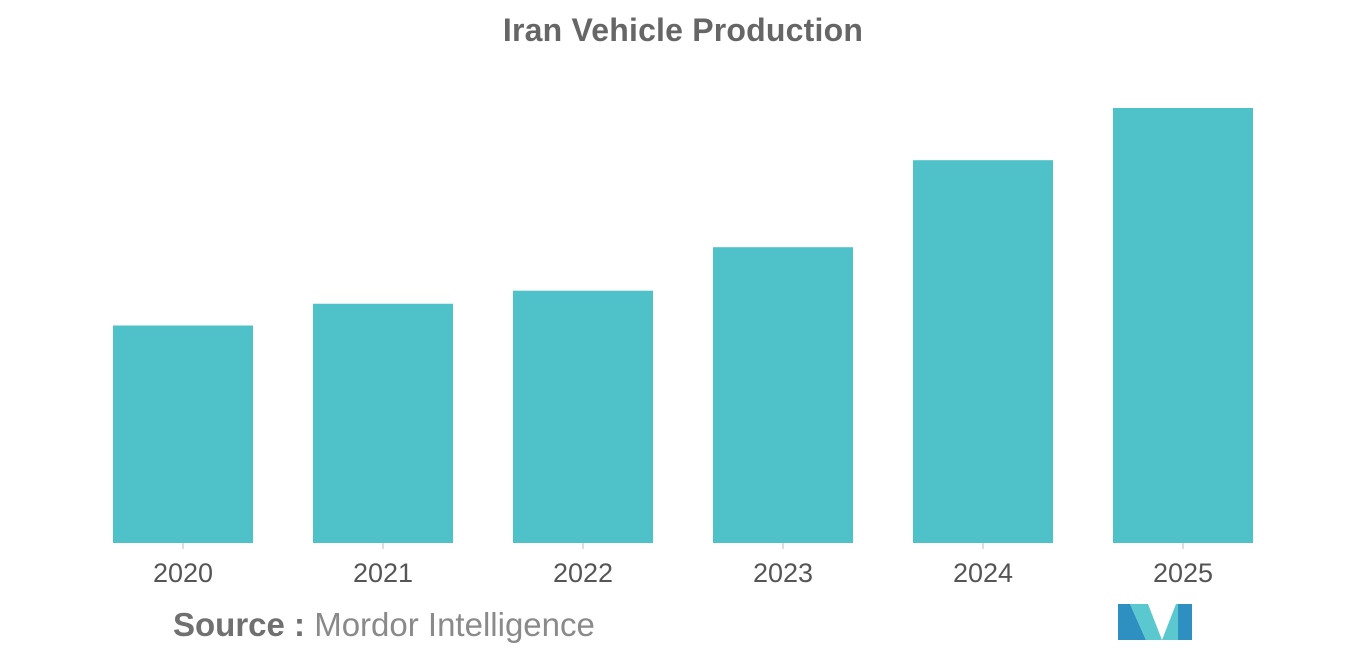 This screenshot has width=1366, height=655. Describe the element at coordinates (783, 395) in the screenshot. I see `bar-2023` at that location.